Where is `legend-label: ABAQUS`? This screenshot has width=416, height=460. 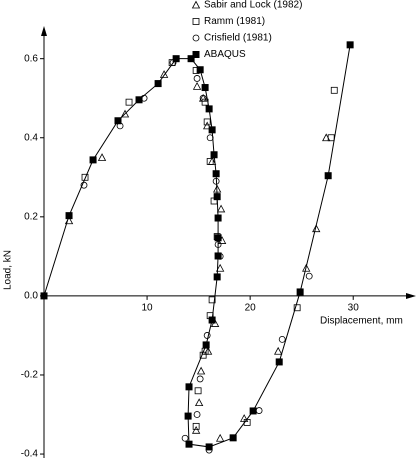 legend-label: ABAQUS is located at coordinates (225, 54).